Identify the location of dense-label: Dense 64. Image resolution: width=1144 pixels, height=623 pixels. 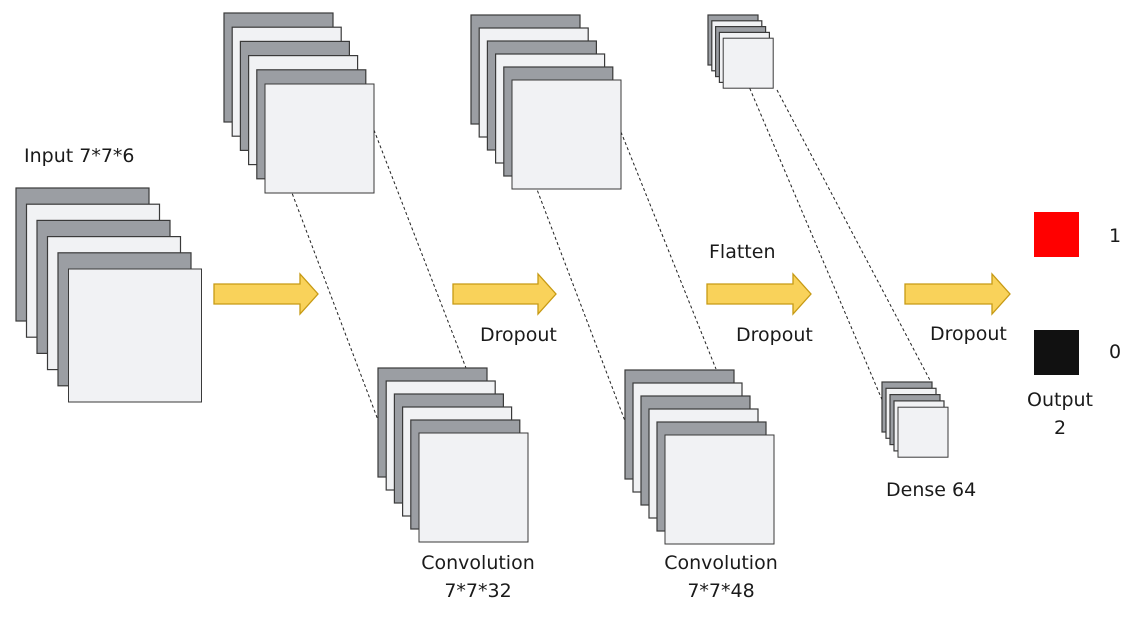
(931, 490).